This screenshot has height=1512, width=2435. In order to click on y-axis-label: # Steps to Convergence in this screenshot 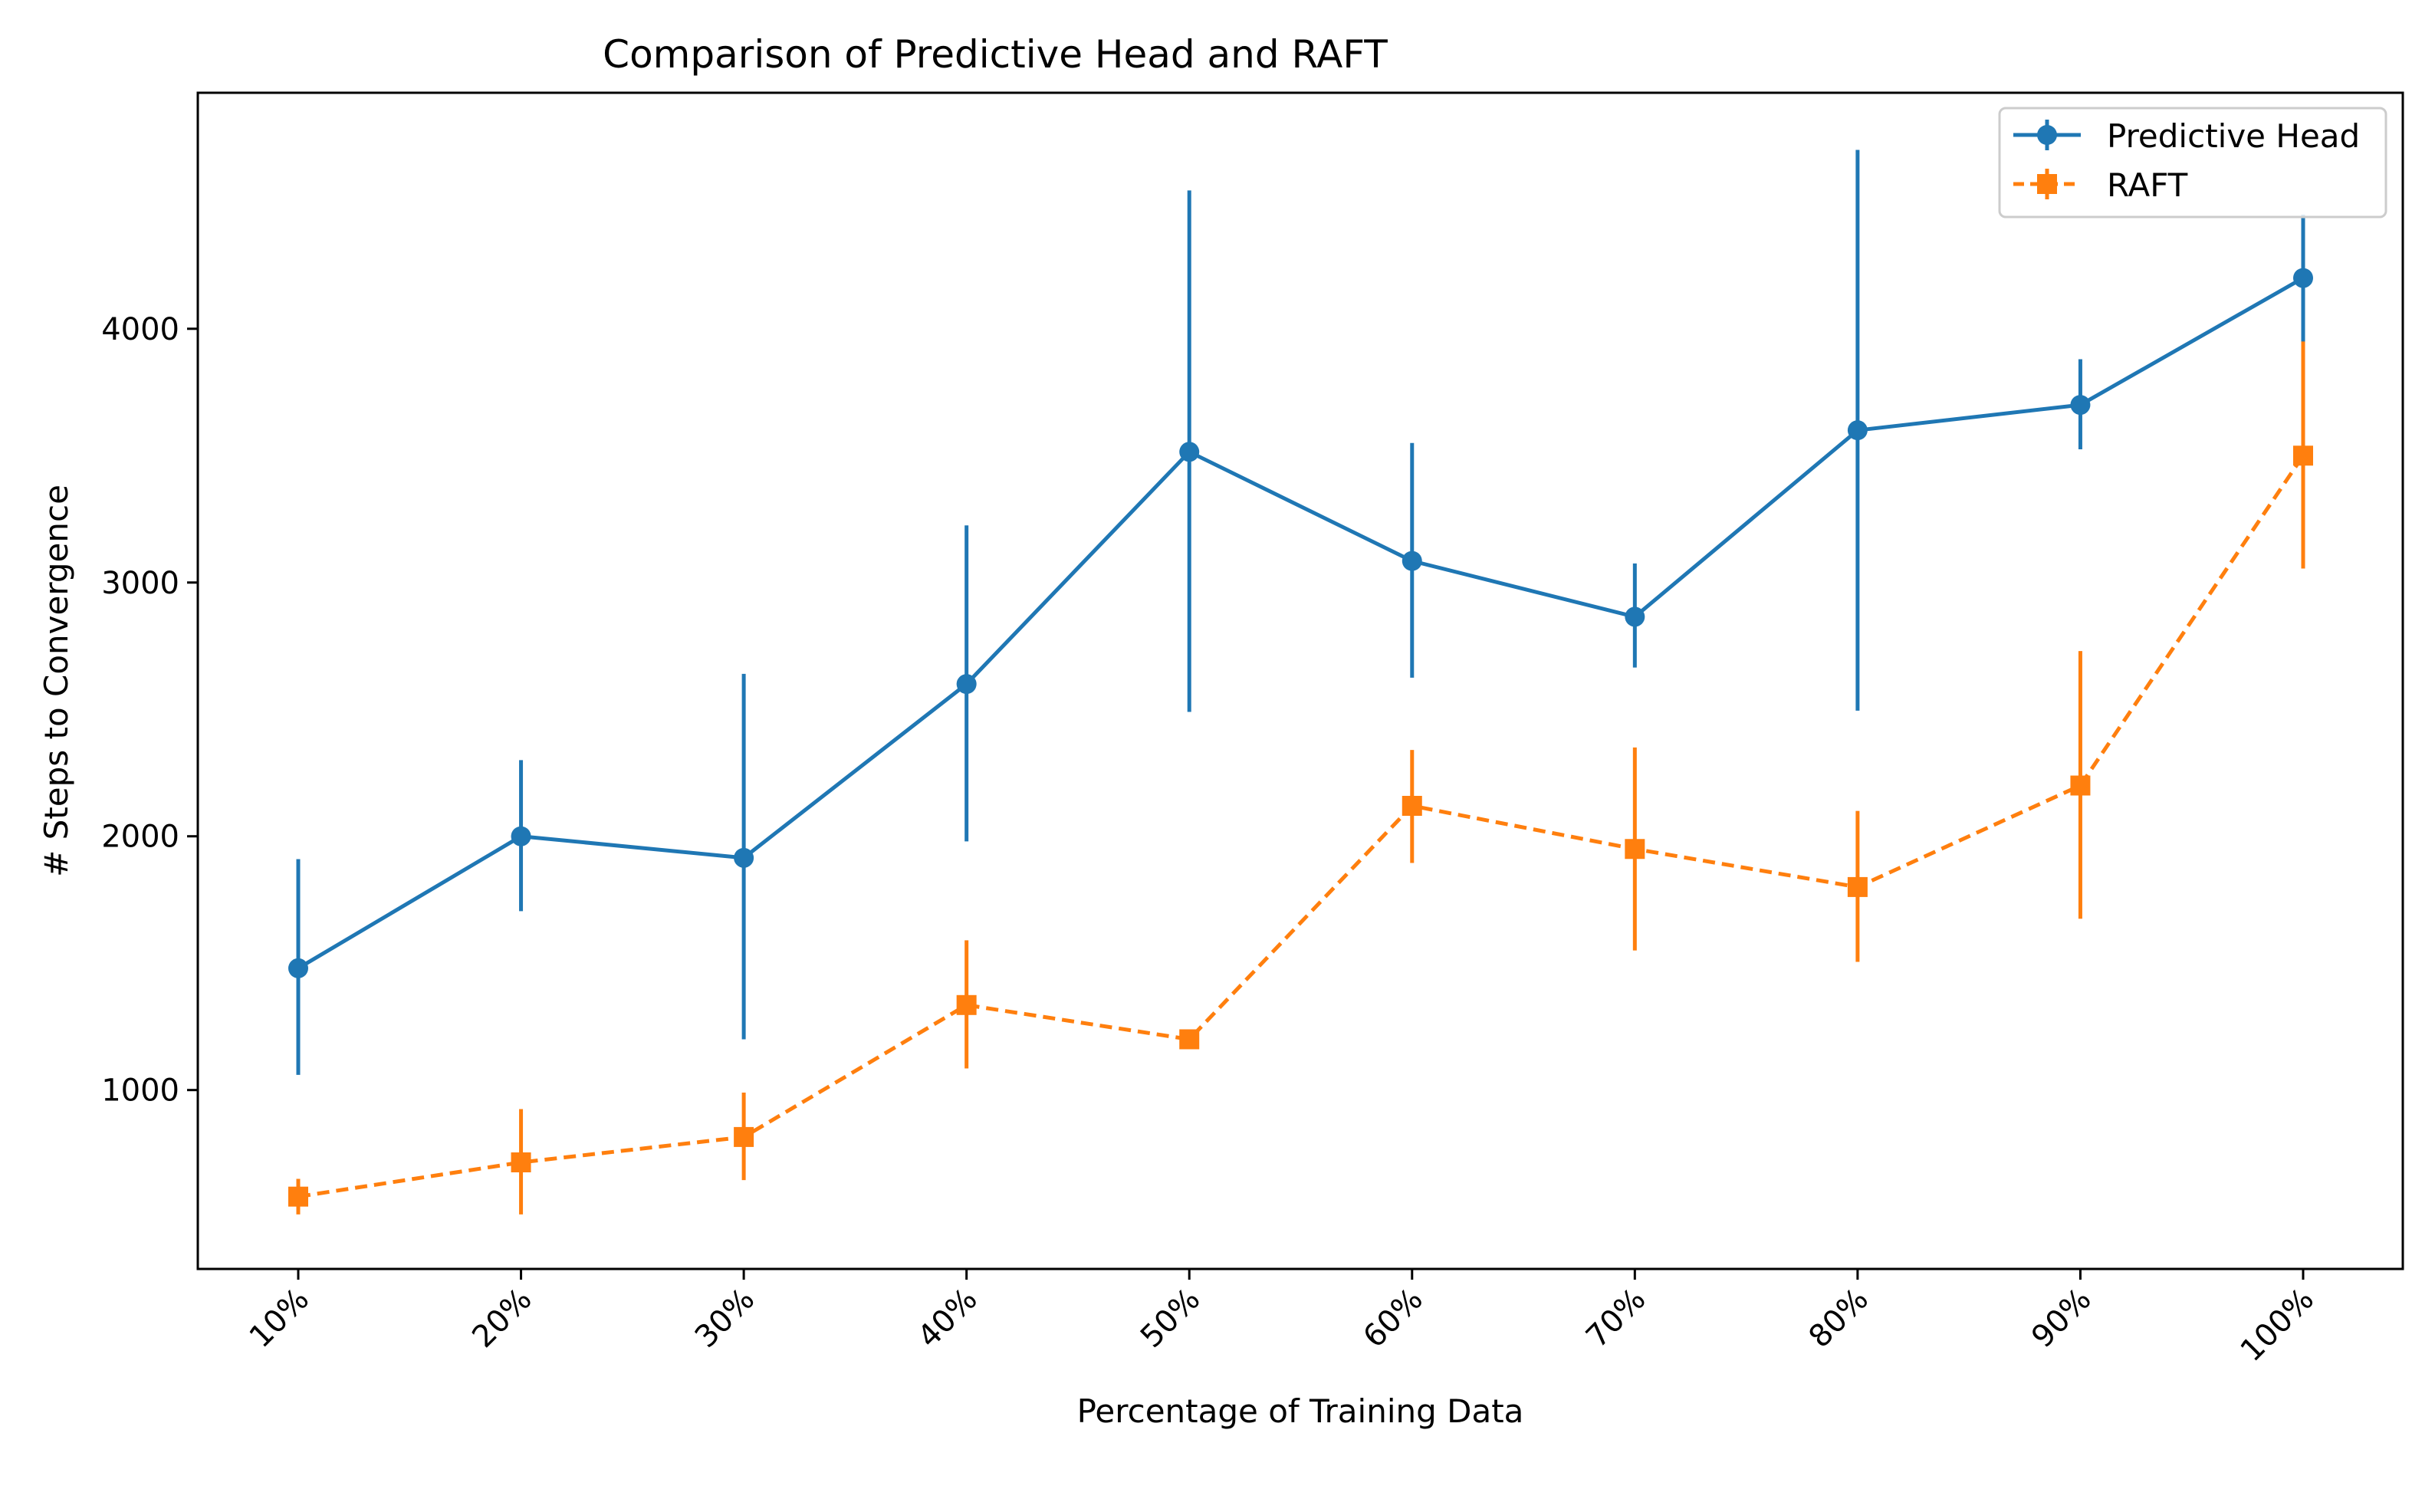, I will do `click(56, 681)`.